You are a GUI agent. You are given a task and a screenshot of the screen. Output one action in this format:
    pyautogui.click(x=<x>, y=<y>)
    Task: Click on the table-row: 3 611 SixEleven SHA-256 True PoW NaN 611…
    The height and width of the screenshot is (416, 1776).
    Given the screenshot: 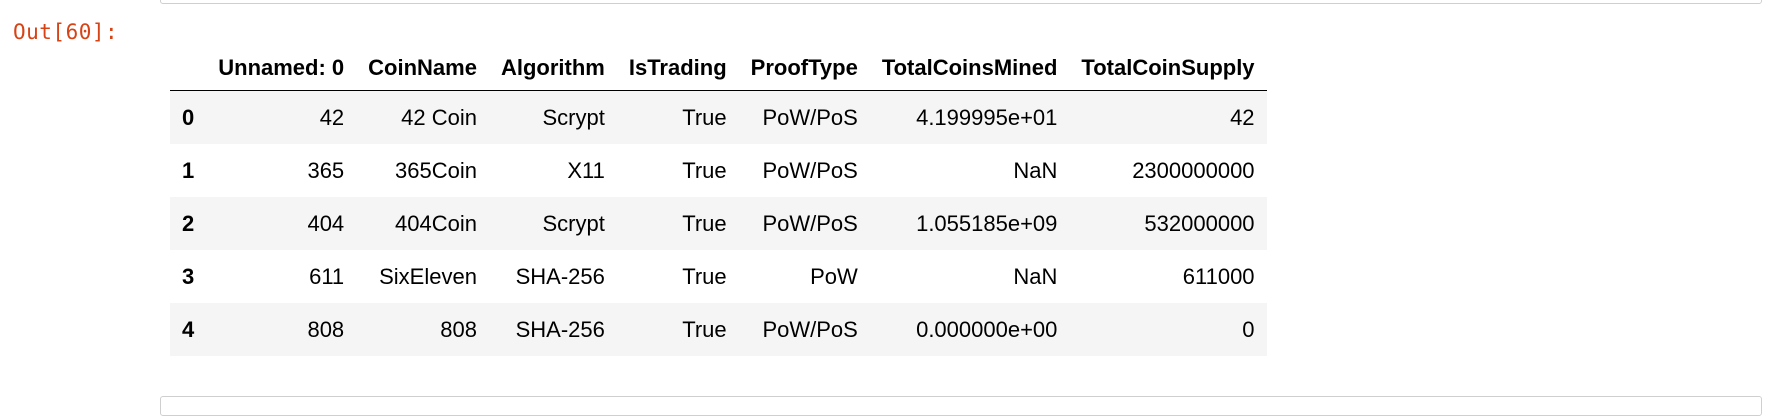 What is the action you would take?
    pyautogui.click(x=718, y=276)
    